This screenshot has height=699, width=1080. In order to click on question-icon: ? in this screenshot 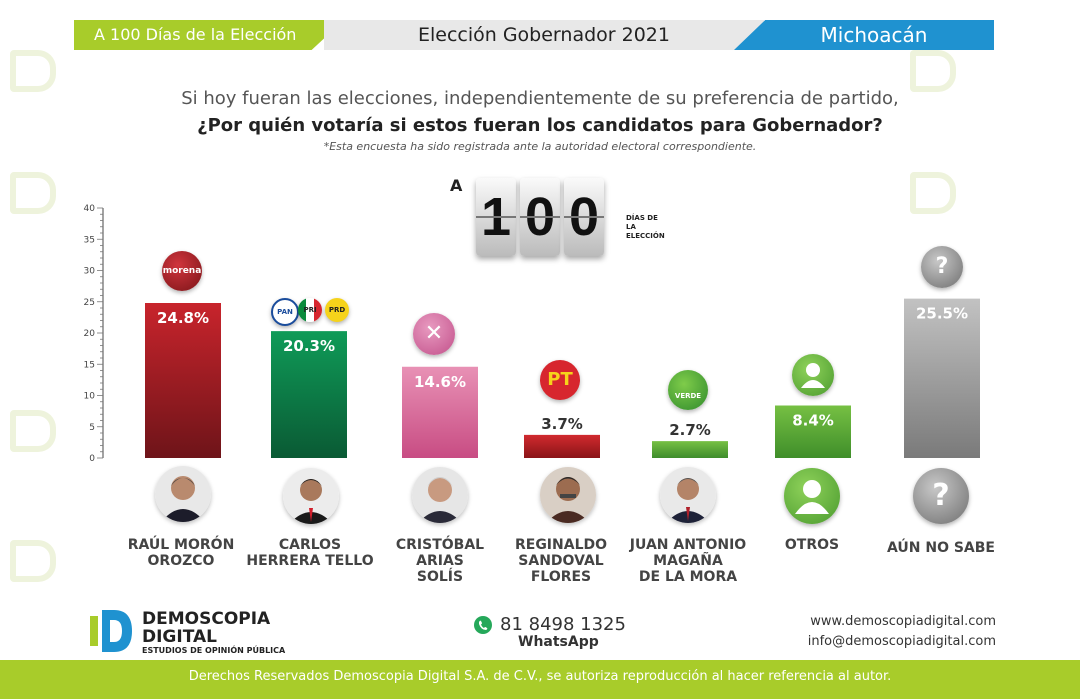, I will do `click(942, 267)`.